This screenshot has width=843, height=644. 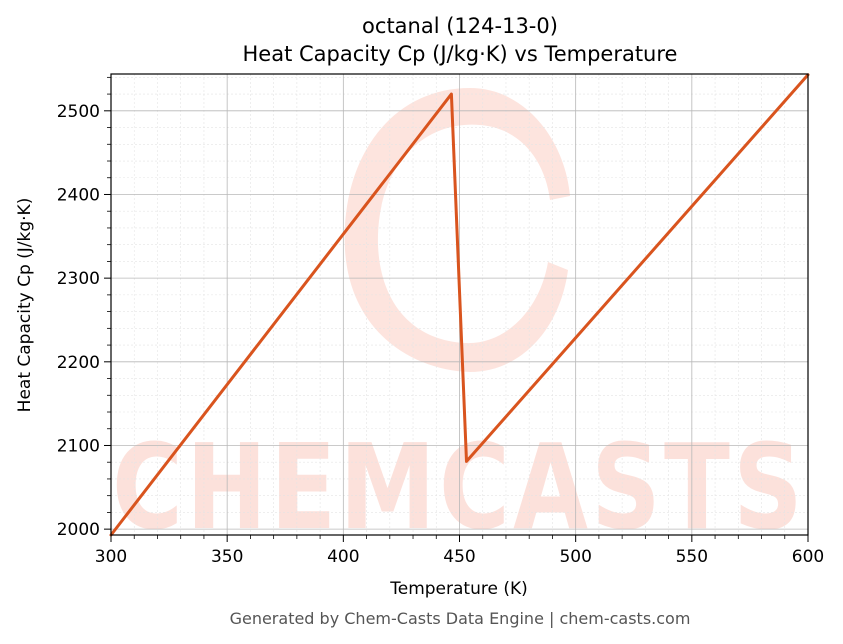 What do you see at coordinates (343, 557) in the screenshot?
I see `x-tick-label: 400` at bounding box center [343, 557].